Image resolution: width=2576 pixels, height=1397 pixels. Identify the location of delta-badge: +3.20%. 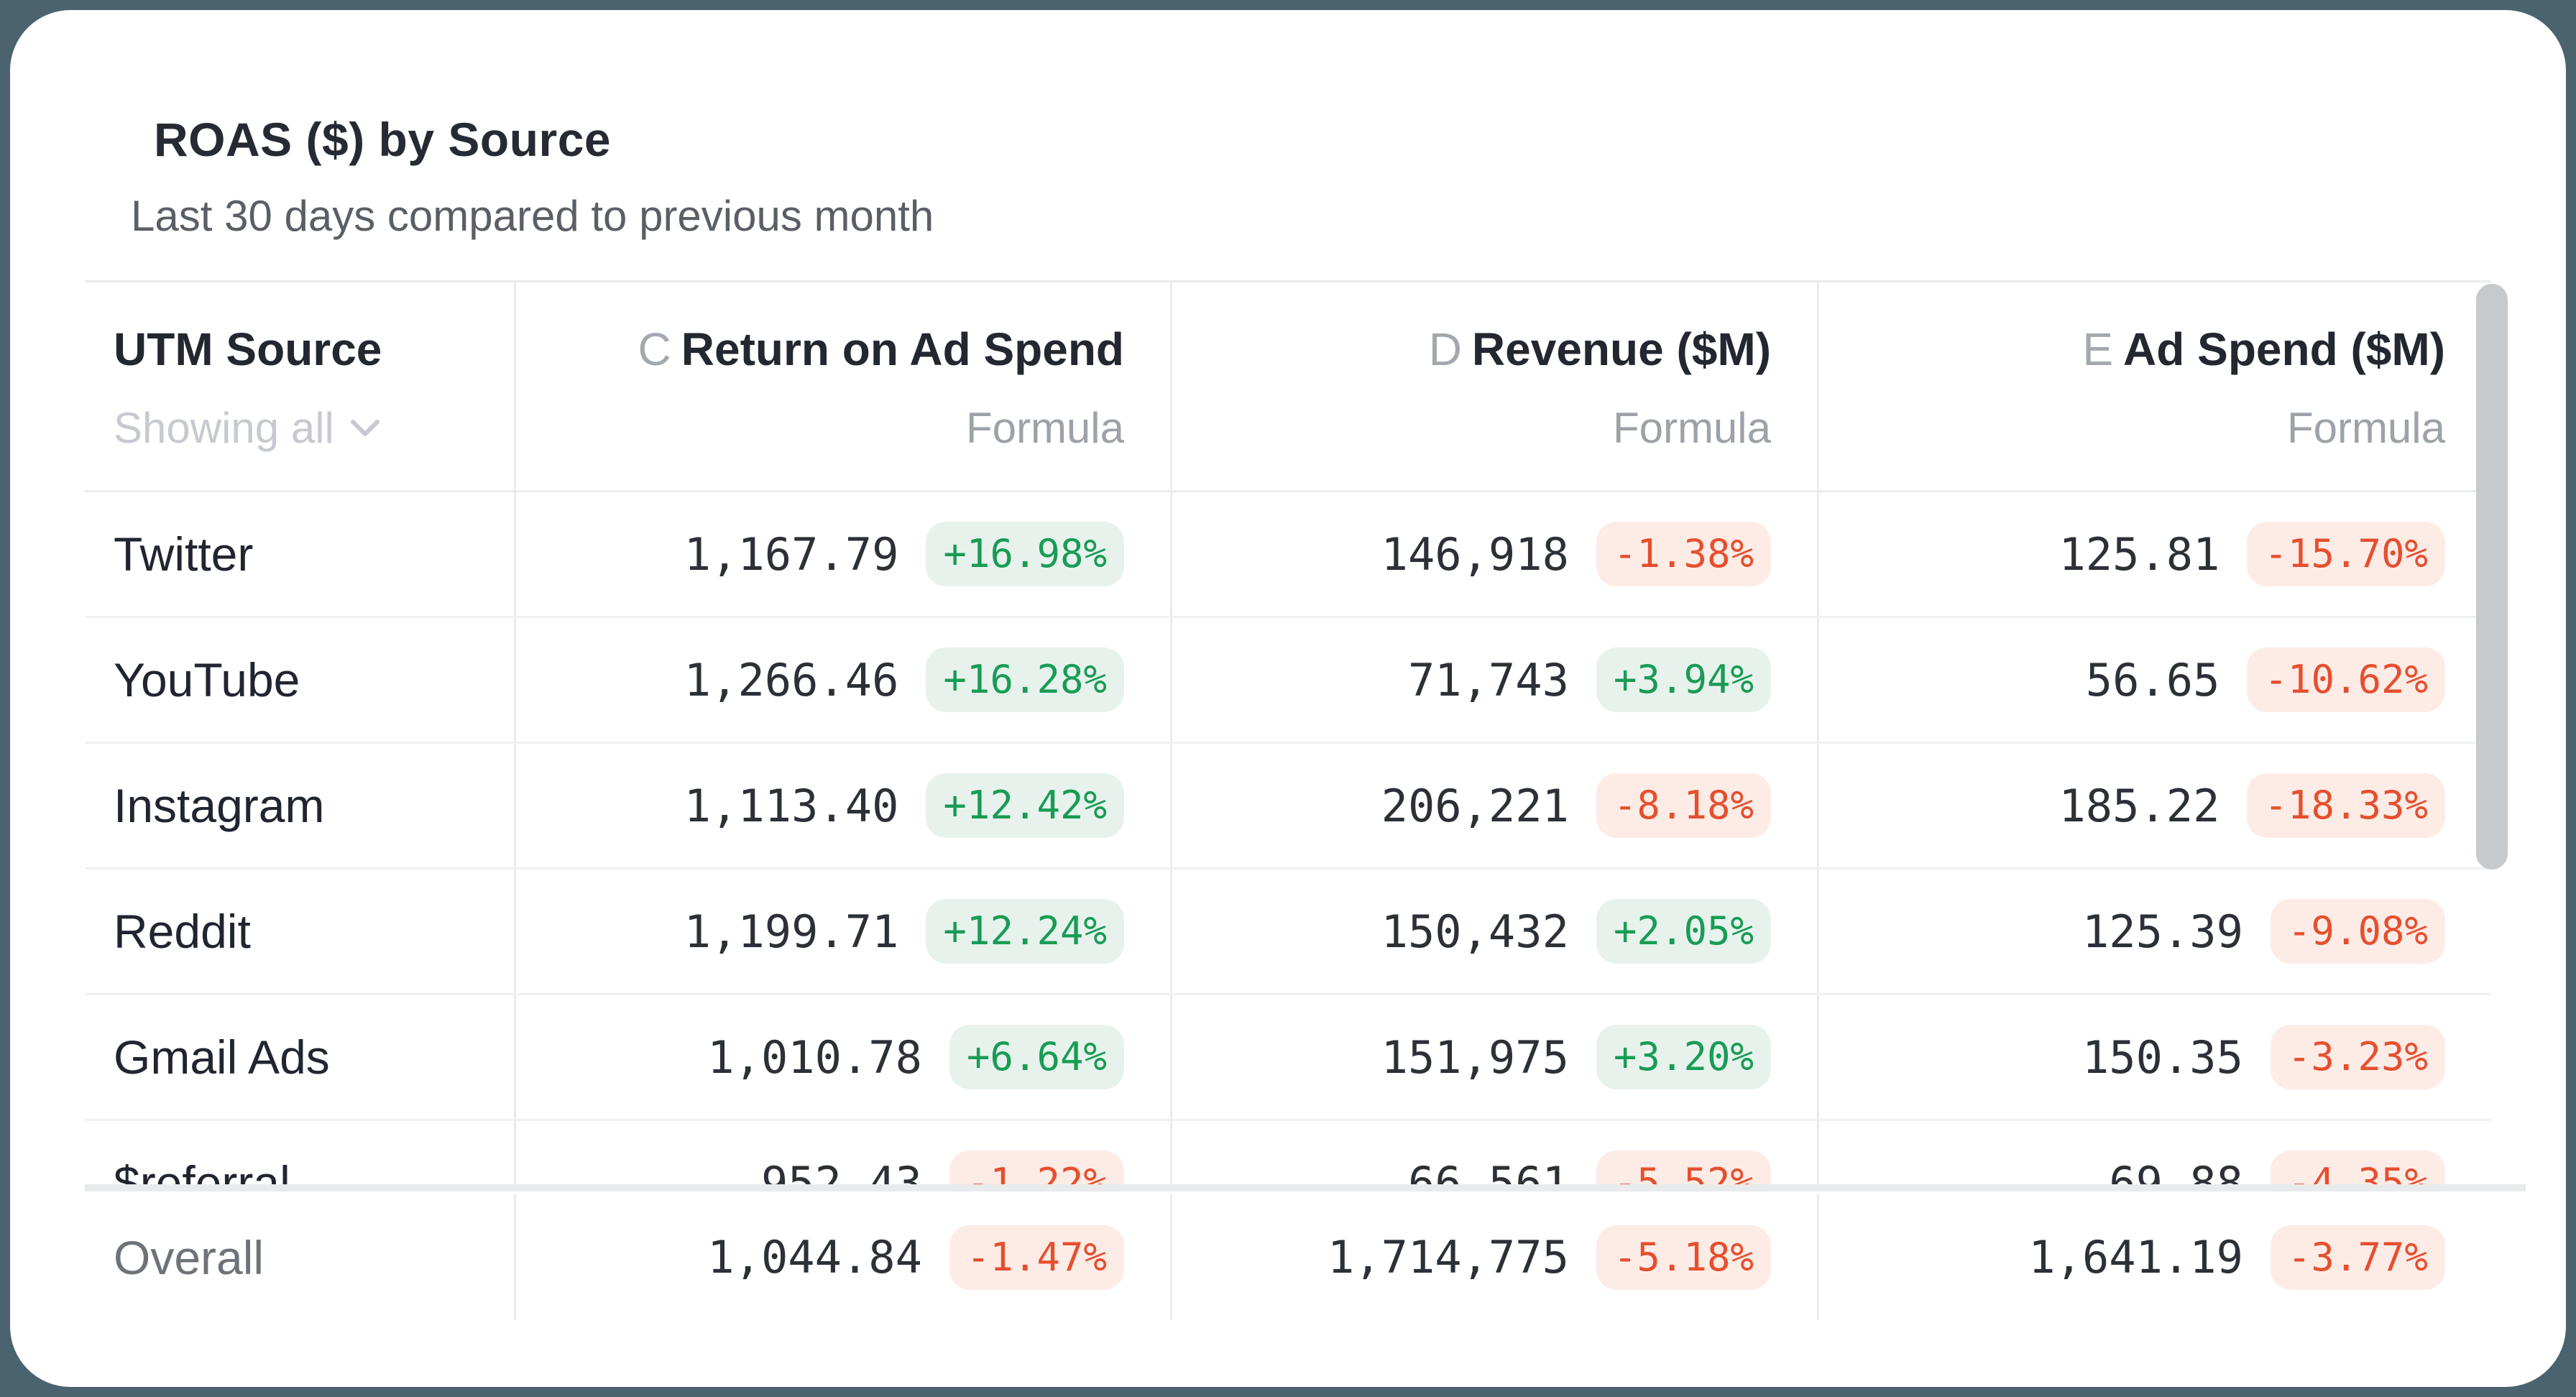
(1683, 1057).